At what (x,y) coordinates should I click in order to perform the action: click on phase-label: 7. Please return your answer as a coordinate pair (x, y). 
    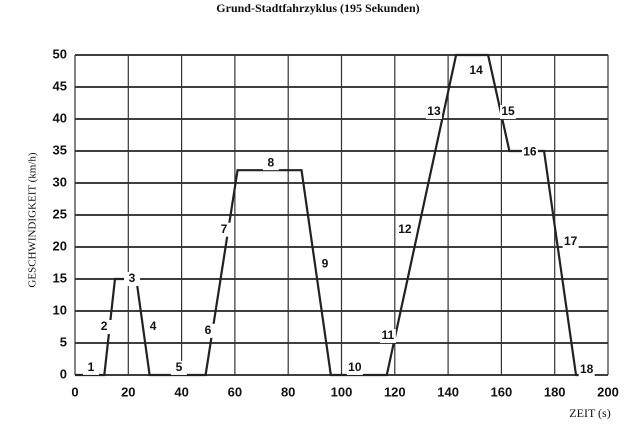
    Looking at the image, I should click on (224, 229).